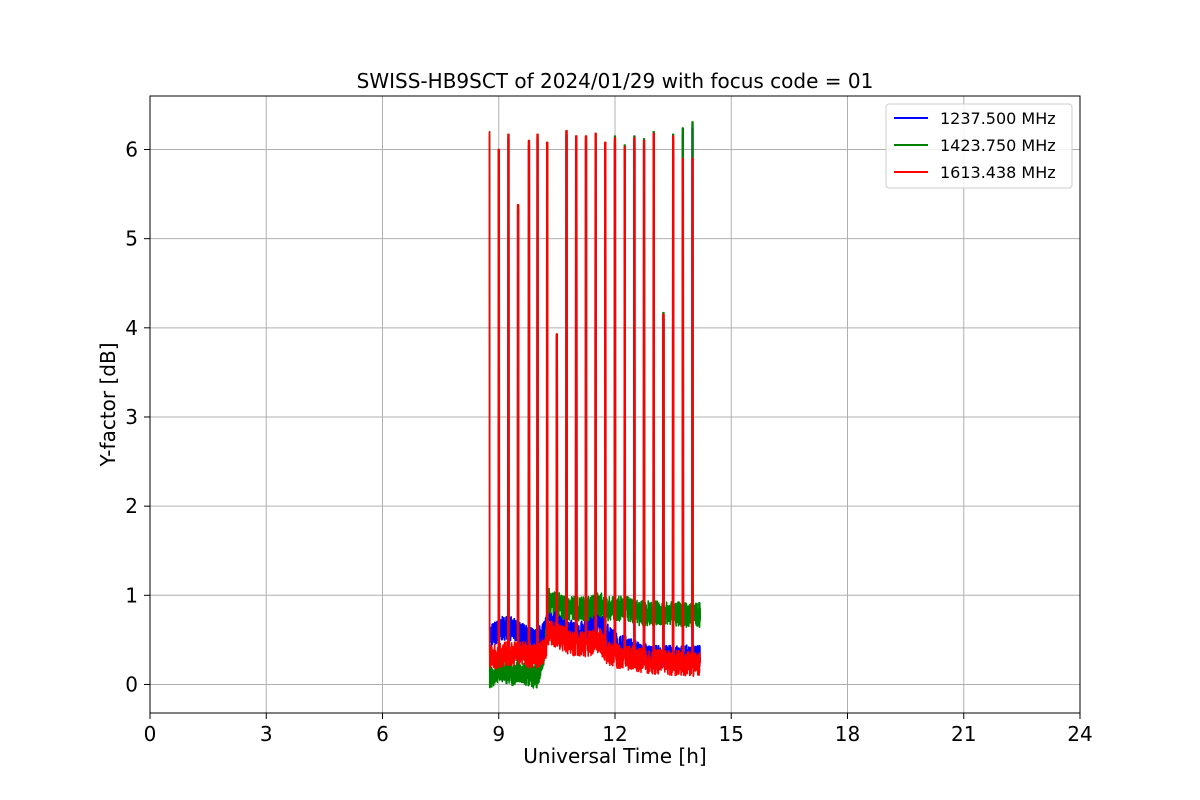 The width and height of the screenshot is (1200, 800). I want to click on x-tick-label: 3, so click(266, 734).